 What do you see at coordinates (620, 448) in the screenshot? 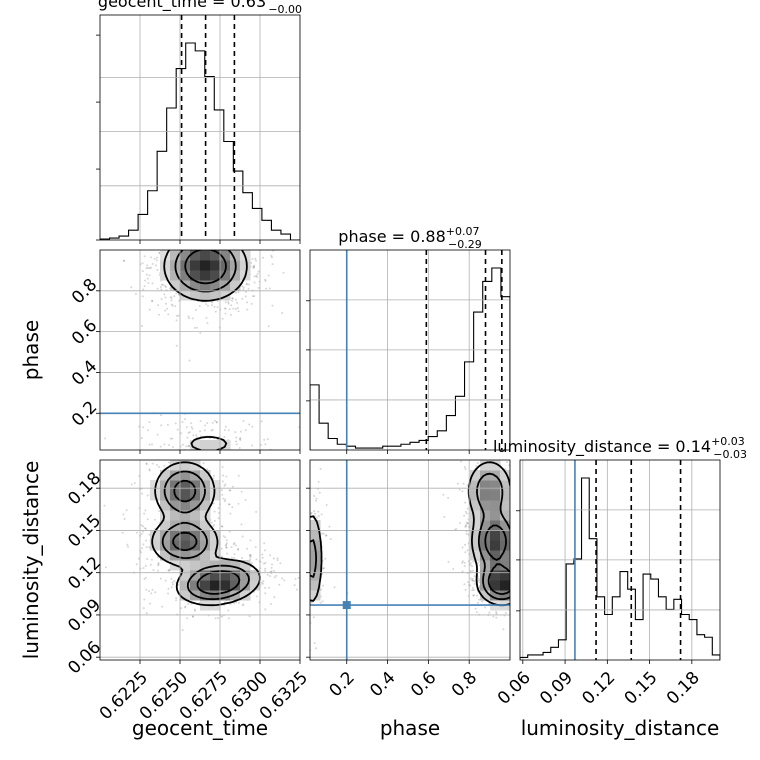
I see `panel-title: luminosity_distance = 0.14+0.03 −0.03` at bounding box center [620, 448].